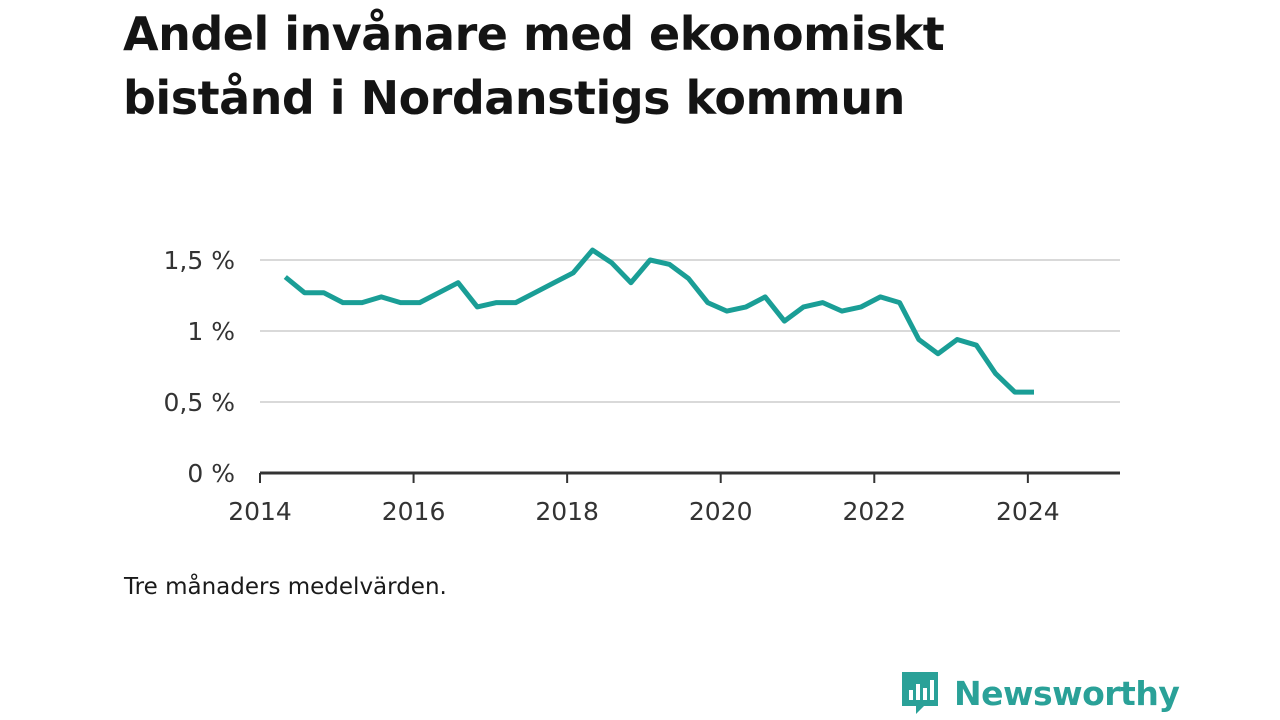  Describe the element at coordinates (199, 402) in the screenshot. I see `y-tick-label: 0,5 %` at that location.